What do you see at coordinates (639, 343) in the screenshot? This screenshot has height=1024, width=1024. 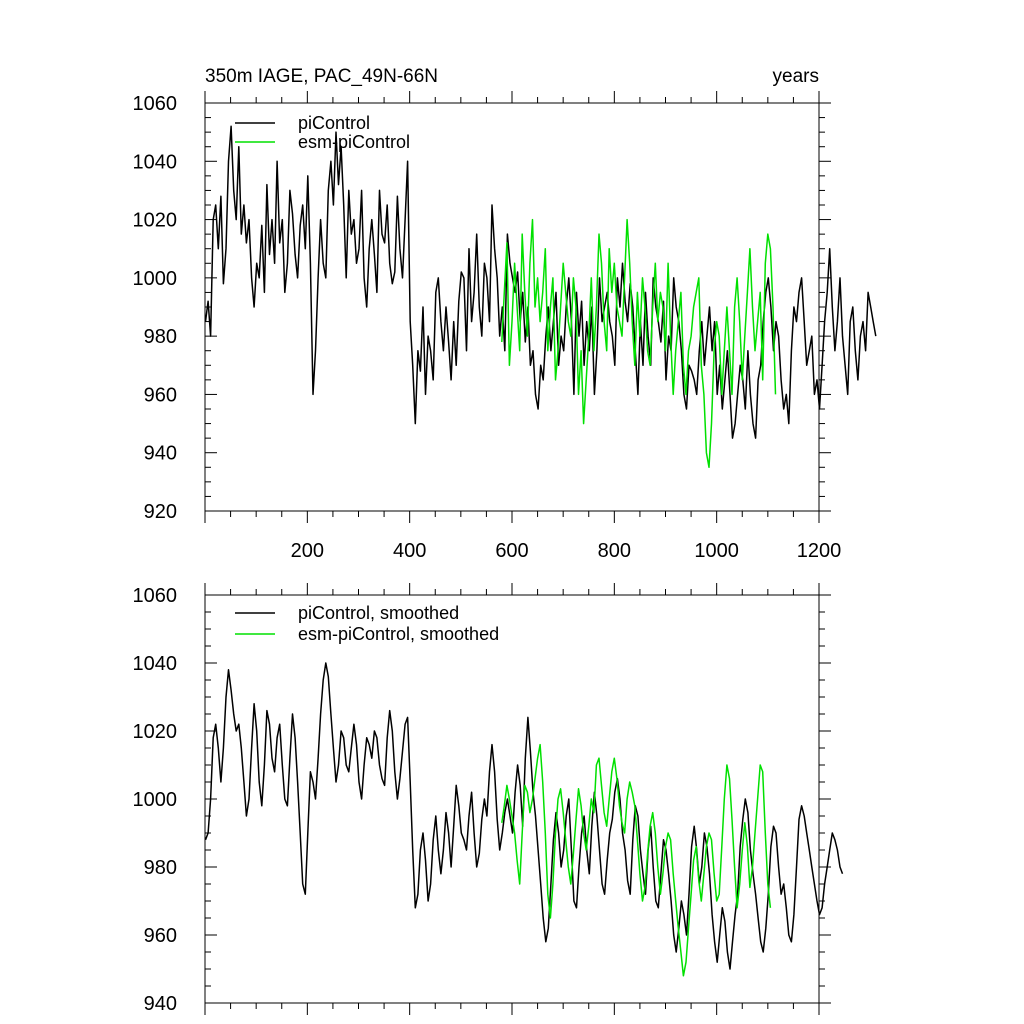 I see `series-line-esm-picontrol` at bounding box center [639, 343].